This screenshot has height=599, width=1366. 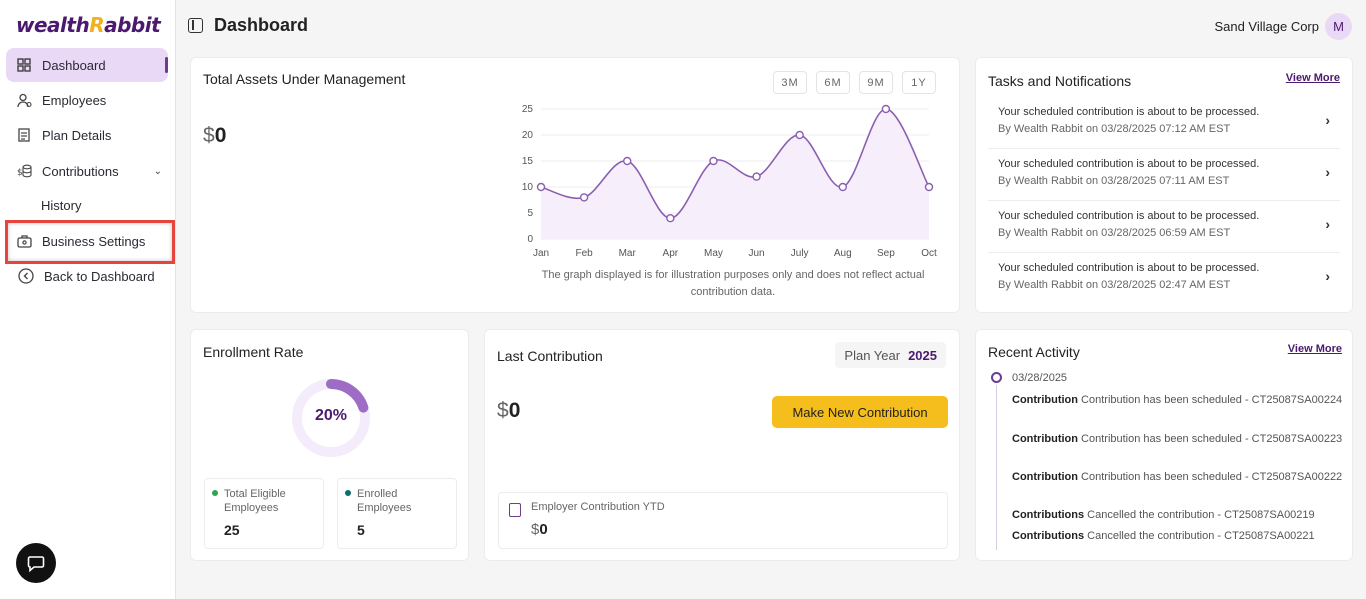 I want to click on assets-title: Total Assets Under Management, so click(x=304, y=79).